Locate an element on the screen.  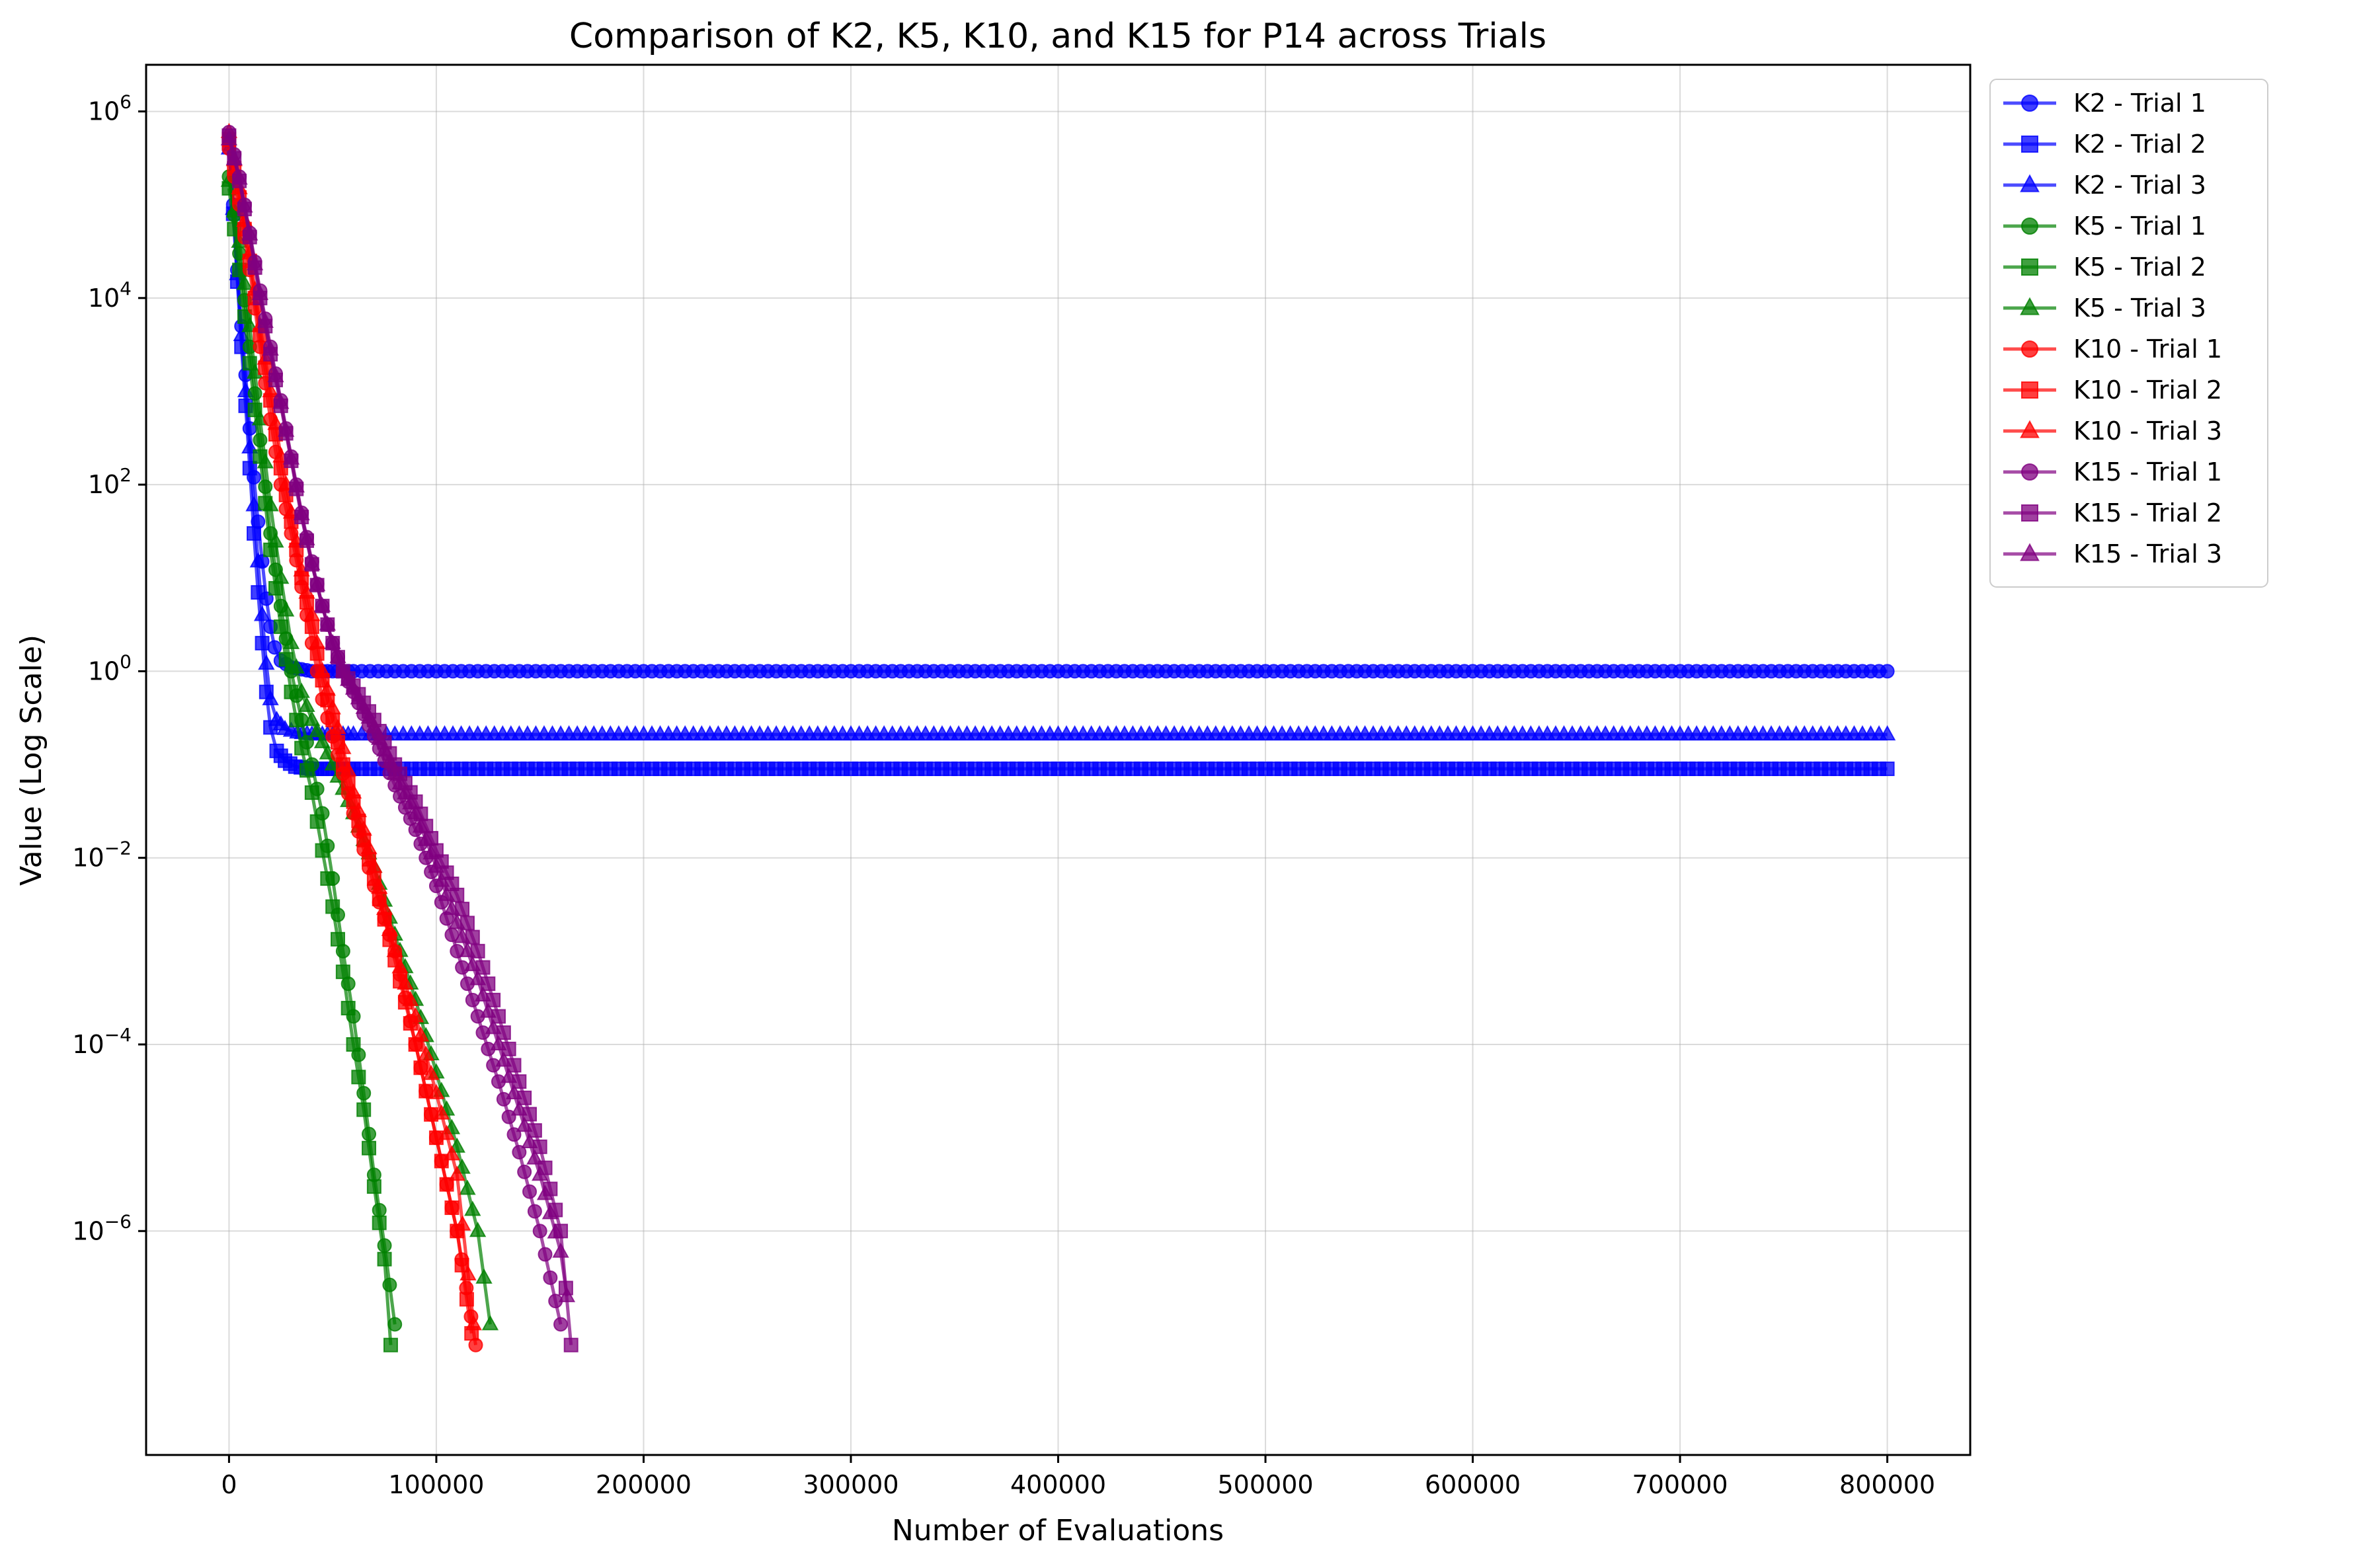
legend-label: K10 - Trial 2 is located at coordinates (2147, 390).